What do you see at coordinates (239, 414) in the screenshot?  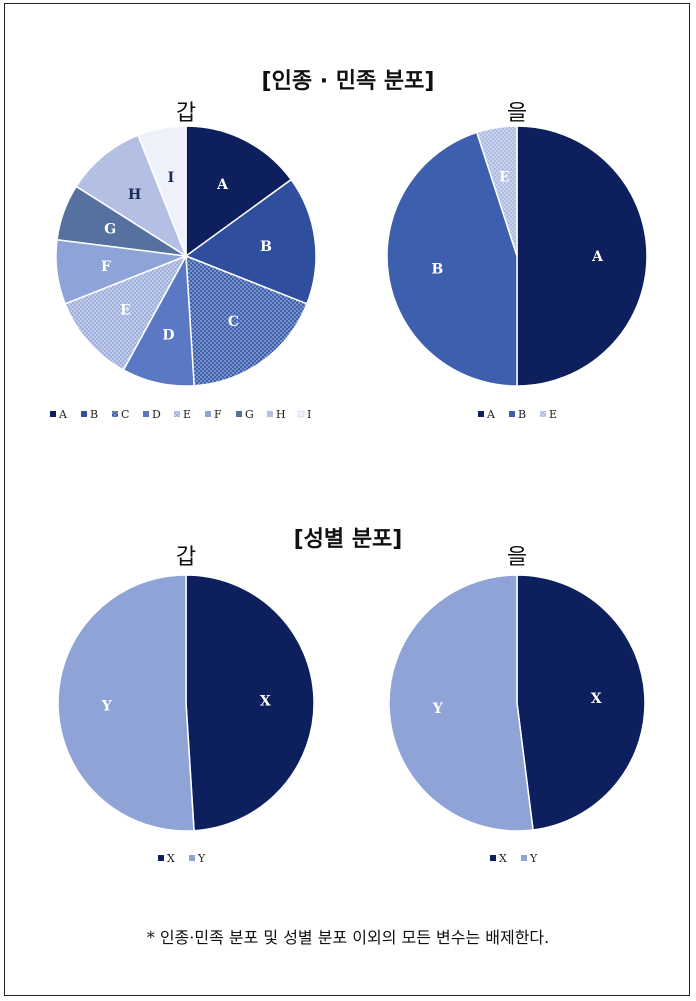 I see `legend-swatch-G` at bounding box center [239, 414].